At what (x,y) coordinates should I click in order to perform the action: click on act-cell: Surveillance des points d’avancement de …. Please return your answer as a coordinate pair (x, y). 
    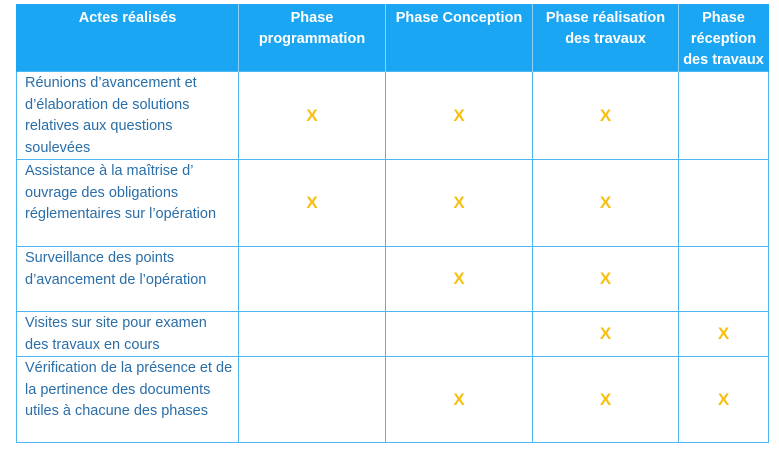
    Looking at the image, I should click on (127, 279).